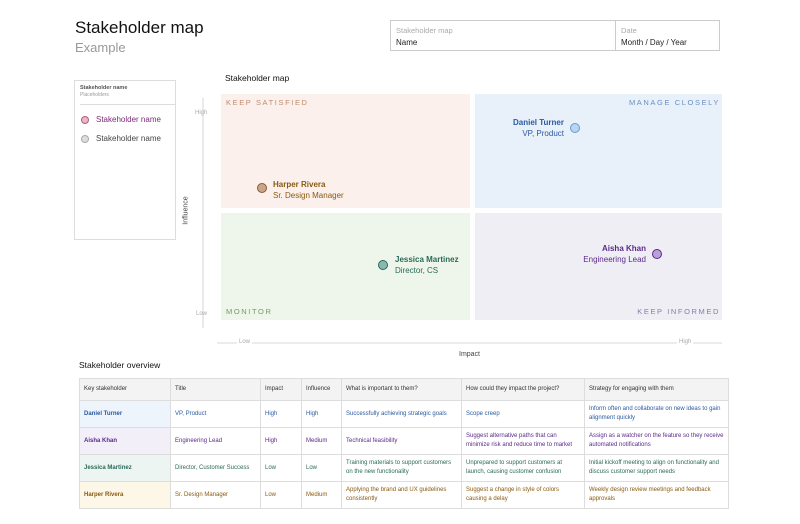 The width and height of the screenshot is (800, 524). Describe the element at coordinates (257, 78) in the screenshot. I see `map-title: Stakeholder map` at that location.